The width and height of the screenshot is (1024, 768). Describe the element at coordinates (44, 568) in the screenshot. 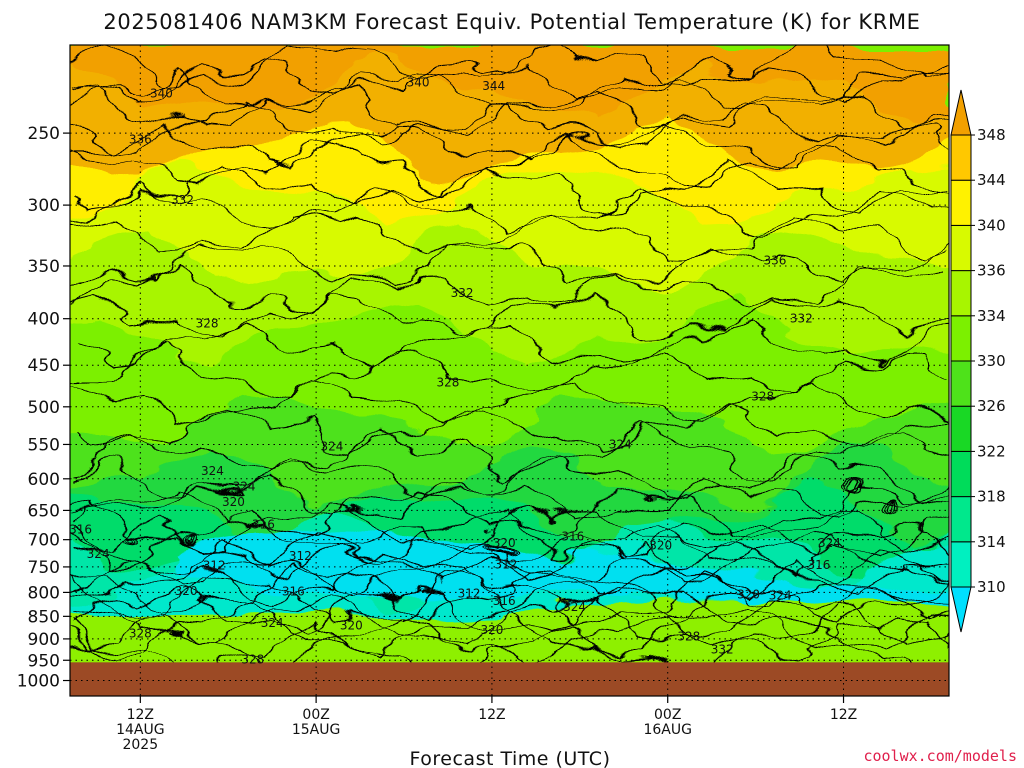

I see `y-tick-label: 750` at that location.